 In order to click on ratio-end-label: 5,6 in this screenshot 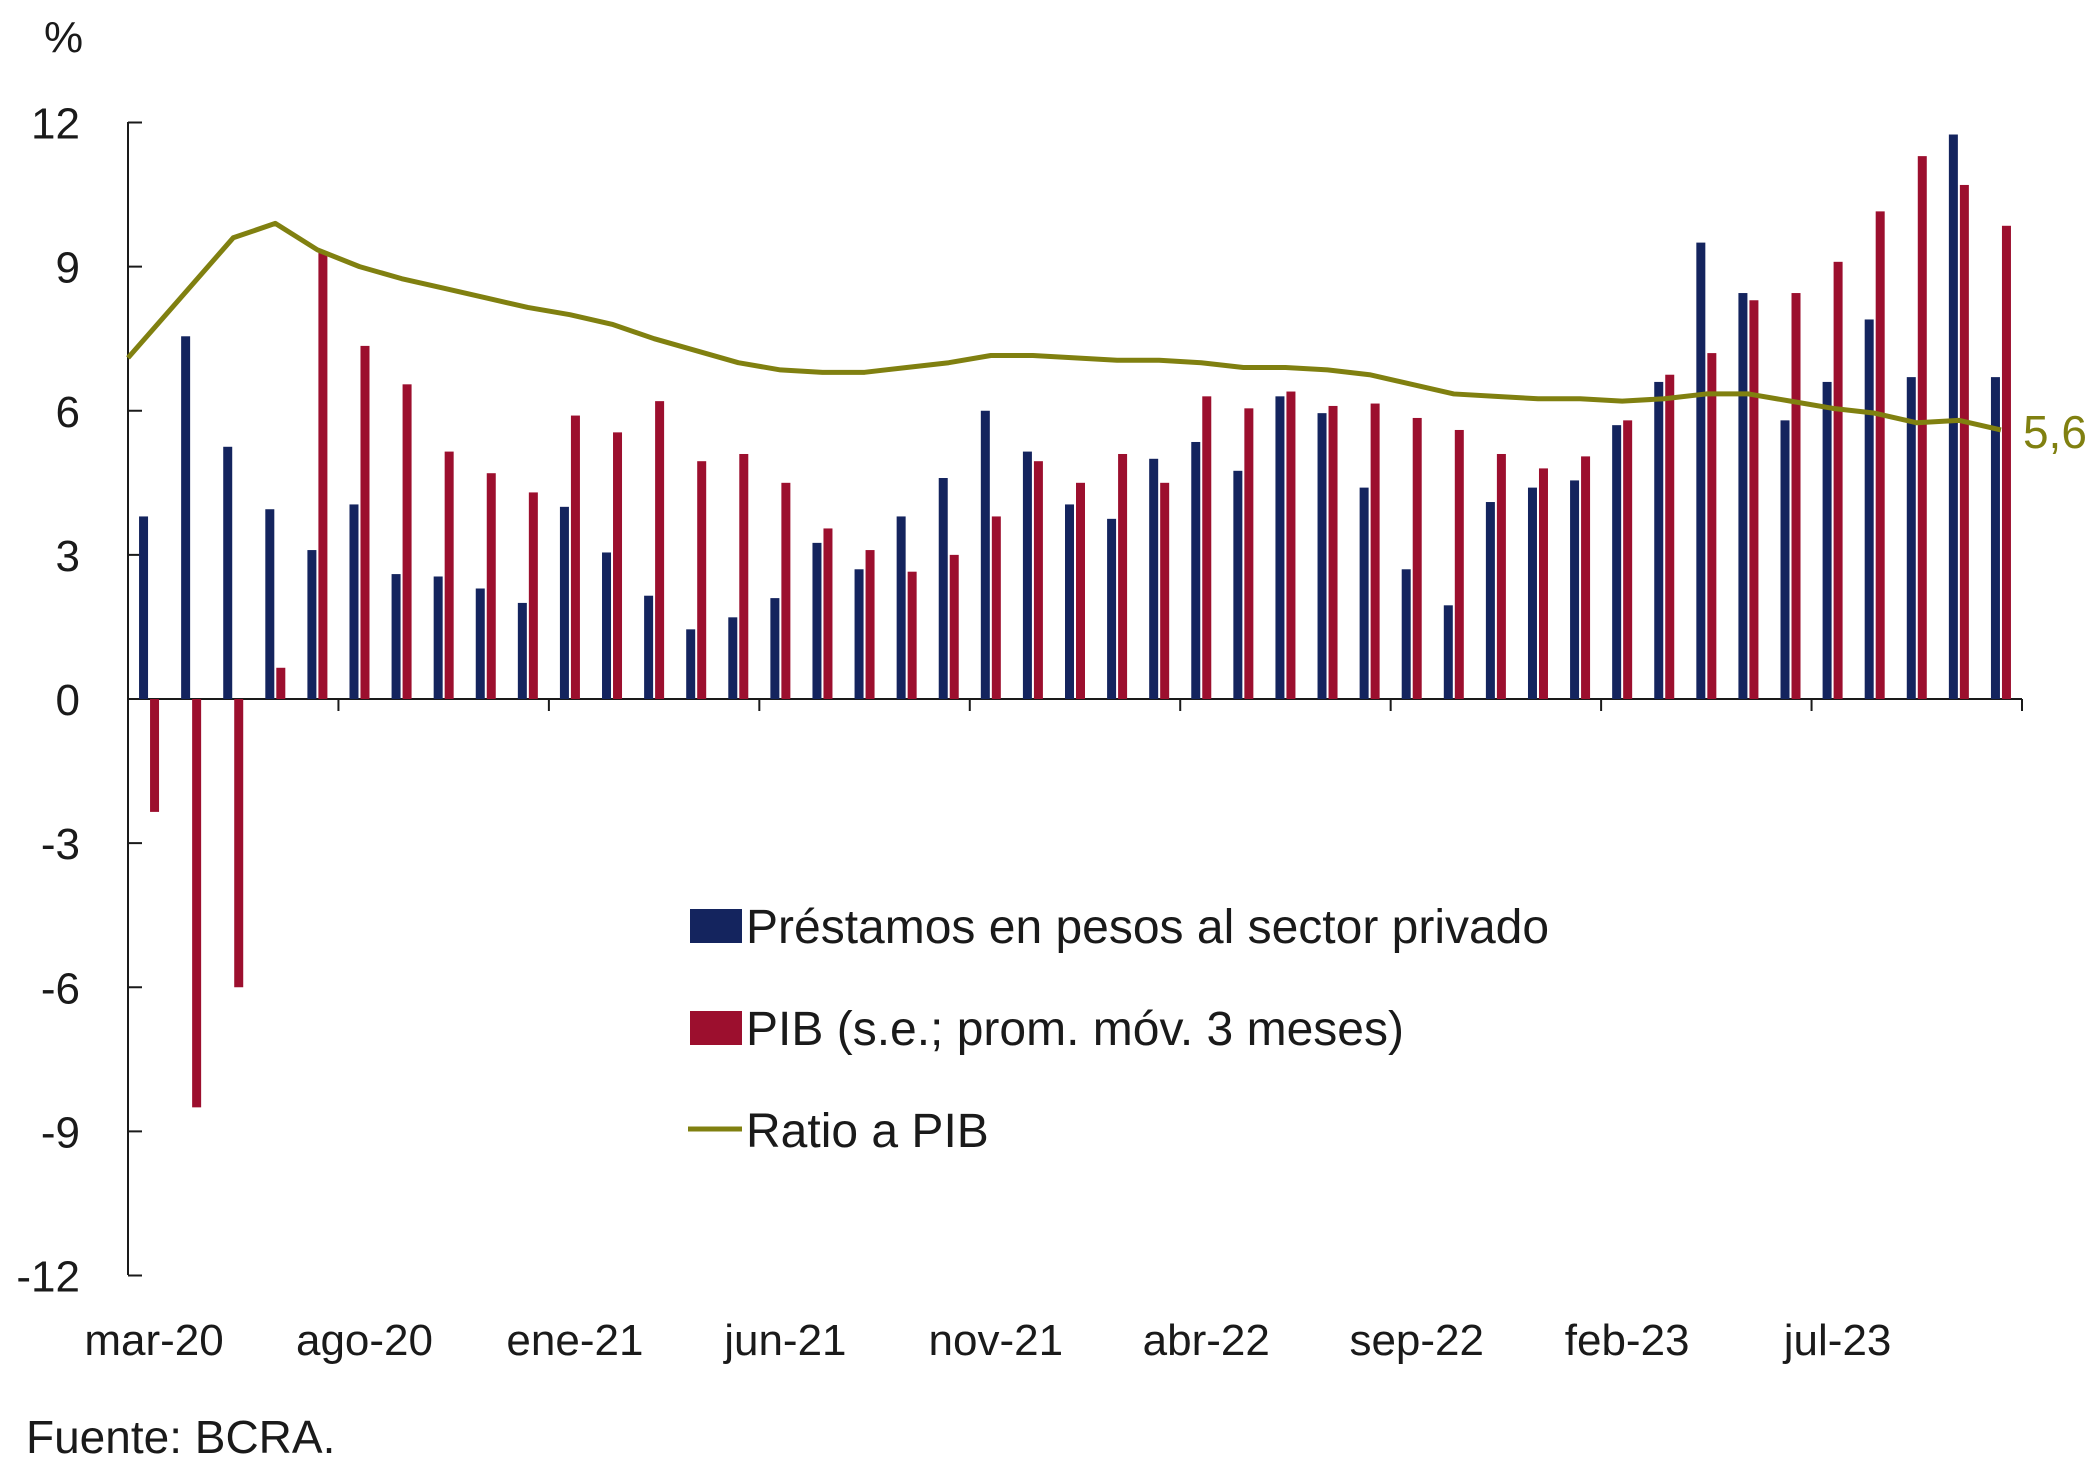, I will do `click(2055, 432)`.